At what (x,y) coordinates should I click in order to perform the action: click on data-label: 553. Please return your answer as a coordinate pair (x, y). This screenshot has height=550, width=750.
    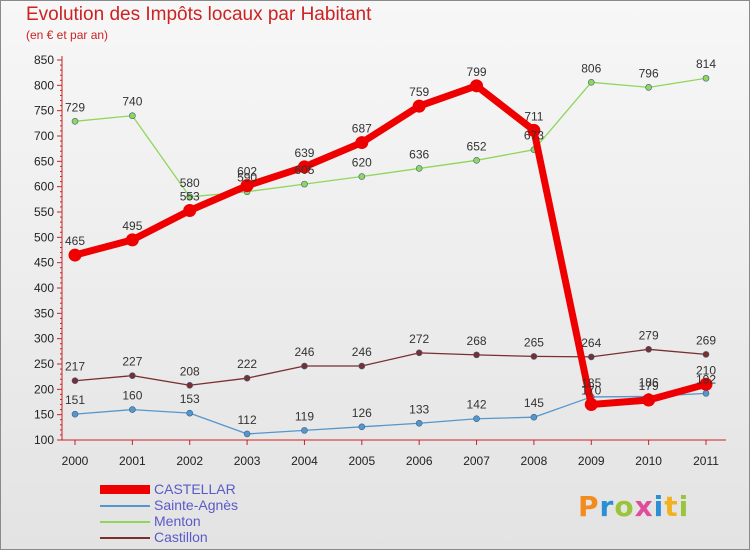
    Looking at the image, I should click on (190, 196).